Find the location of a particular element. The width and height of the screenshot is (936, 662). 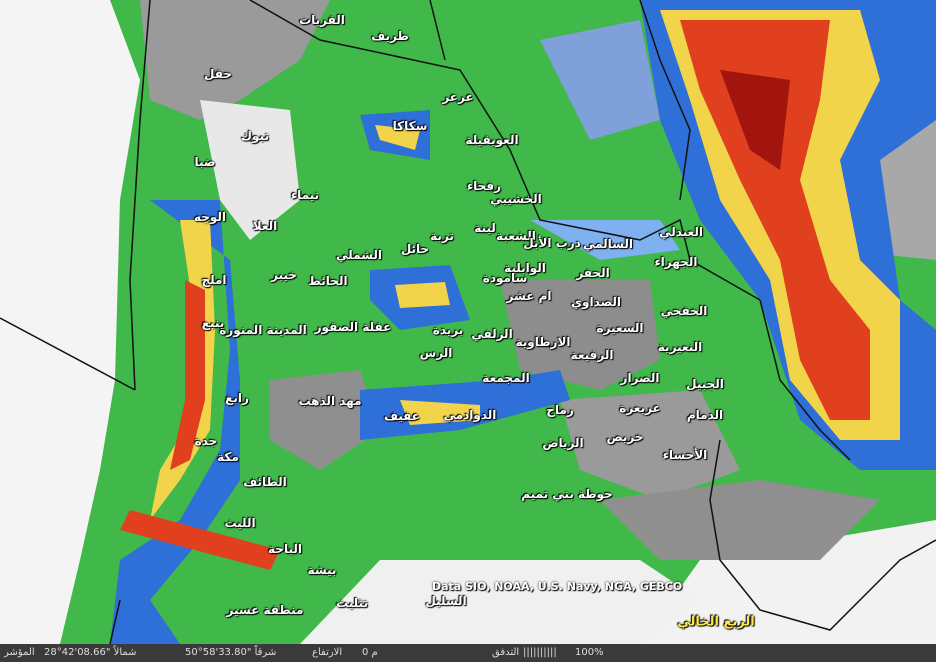

streaming-percent: 100% is located at coordinates (589, 652).